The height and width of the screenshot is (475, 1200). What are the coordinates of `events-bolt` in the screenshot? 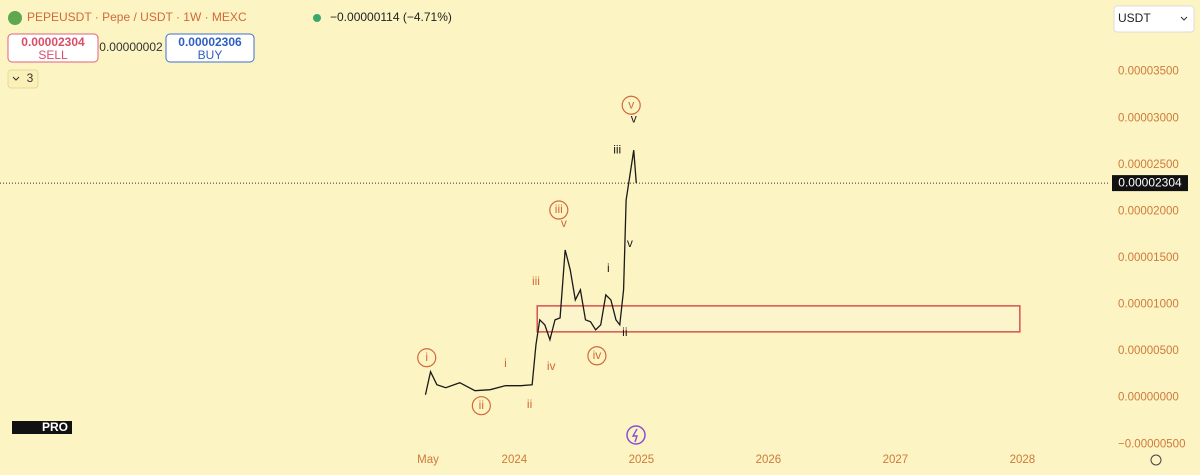 It's located at (634, 435).